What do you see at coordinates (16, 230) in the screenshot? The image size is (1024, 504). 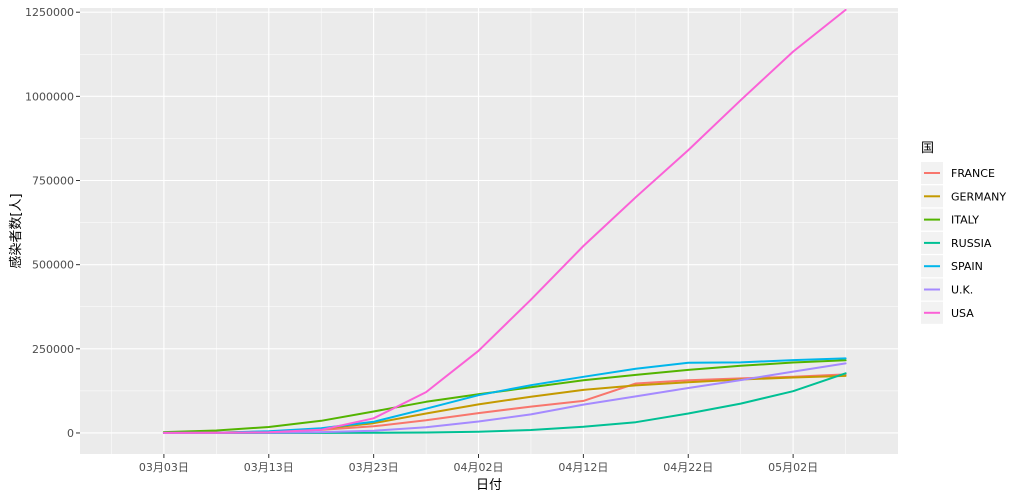 I see `y-axis-title: 感染者数[人]` at bounding box center [16, 230].